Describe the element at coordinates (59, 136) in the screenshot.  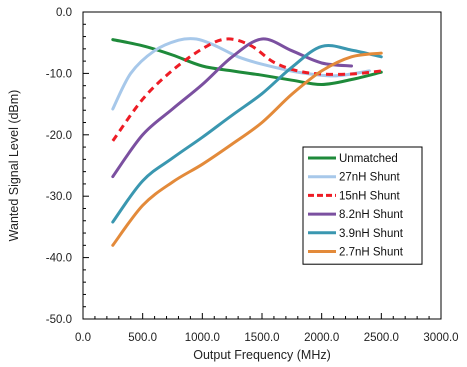
I see `y-tick-label: -20.0` at that location.